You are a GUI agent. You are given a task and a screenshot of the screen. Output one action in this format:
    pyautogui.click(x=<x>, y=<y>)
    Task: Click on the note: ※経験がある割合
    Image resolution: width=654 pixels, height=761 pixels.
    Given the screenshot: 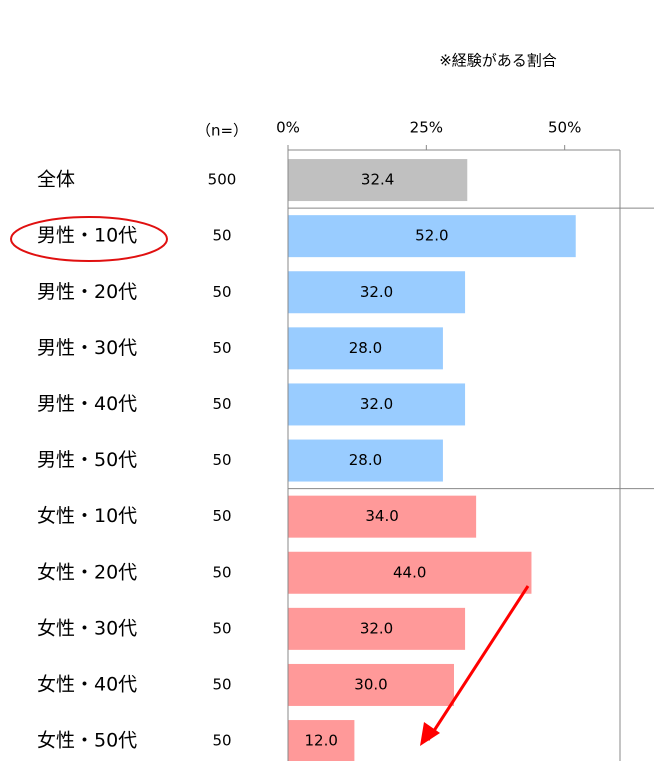 What is the action you would take?
    pyautogui.click(x=498, y=61)
    